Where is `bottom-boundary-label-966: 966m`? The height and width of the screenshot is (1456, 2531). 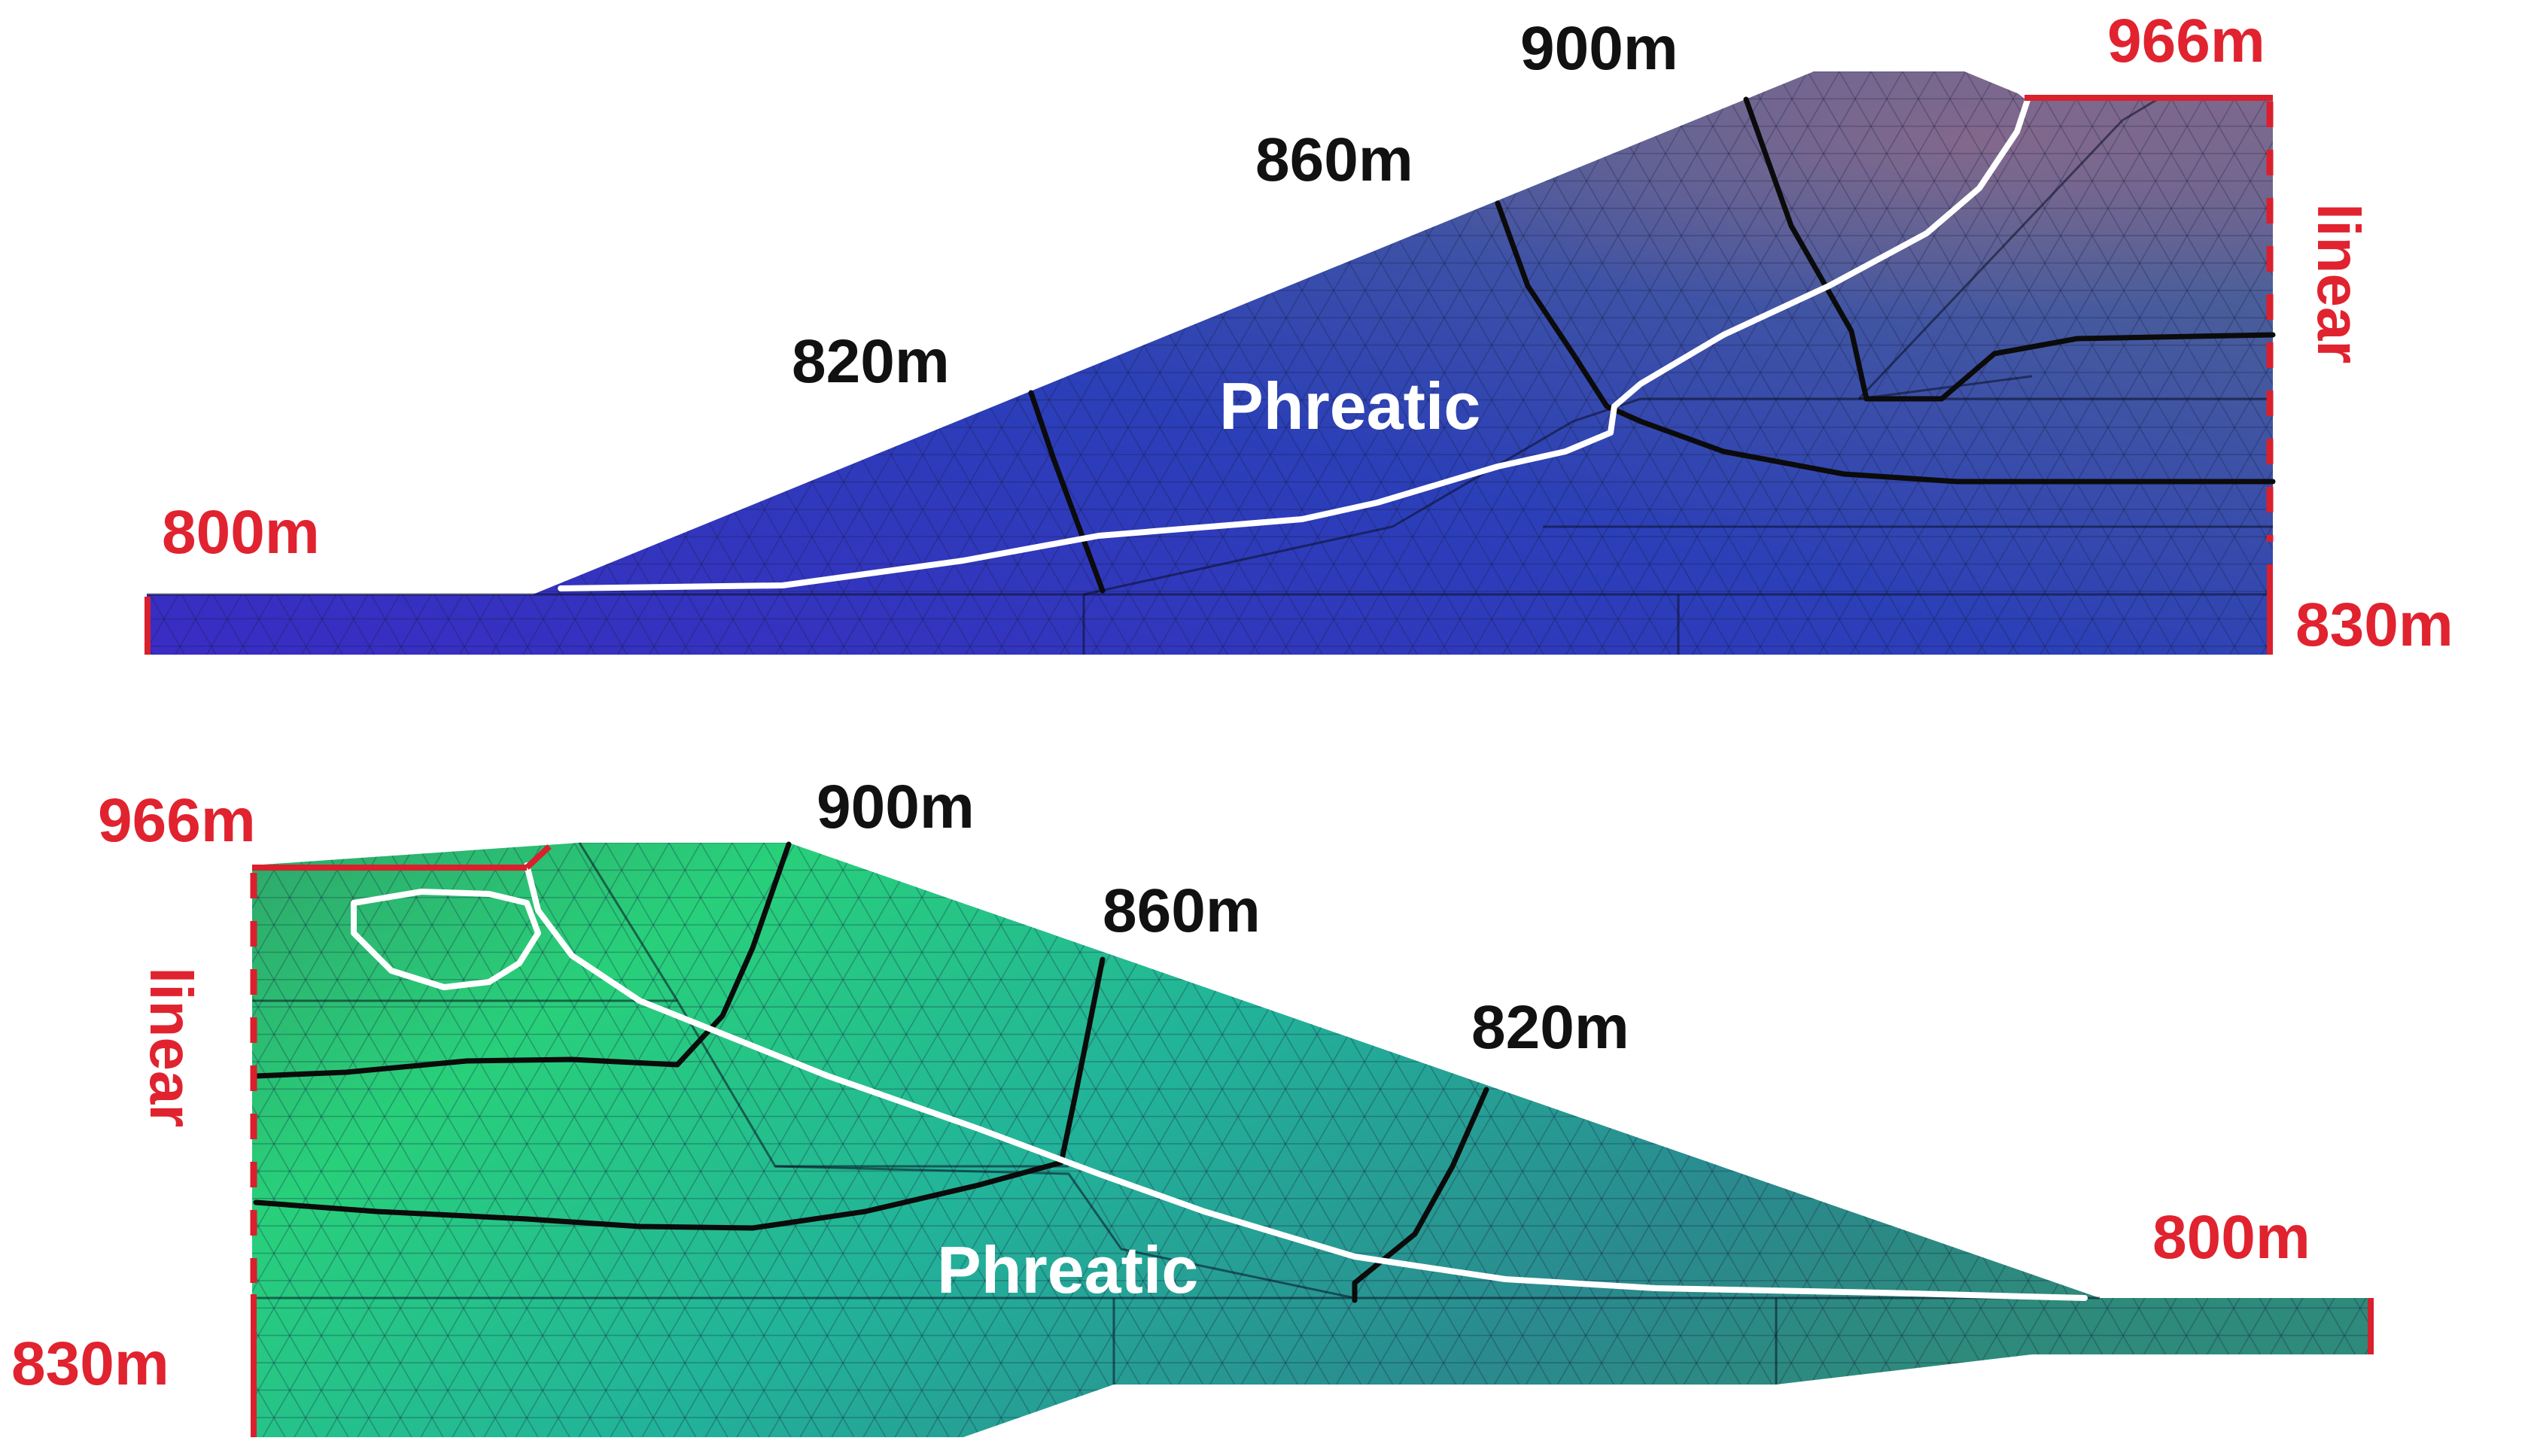
bottom-boundary-label-966: 966m is located at coordinates (177, 820).